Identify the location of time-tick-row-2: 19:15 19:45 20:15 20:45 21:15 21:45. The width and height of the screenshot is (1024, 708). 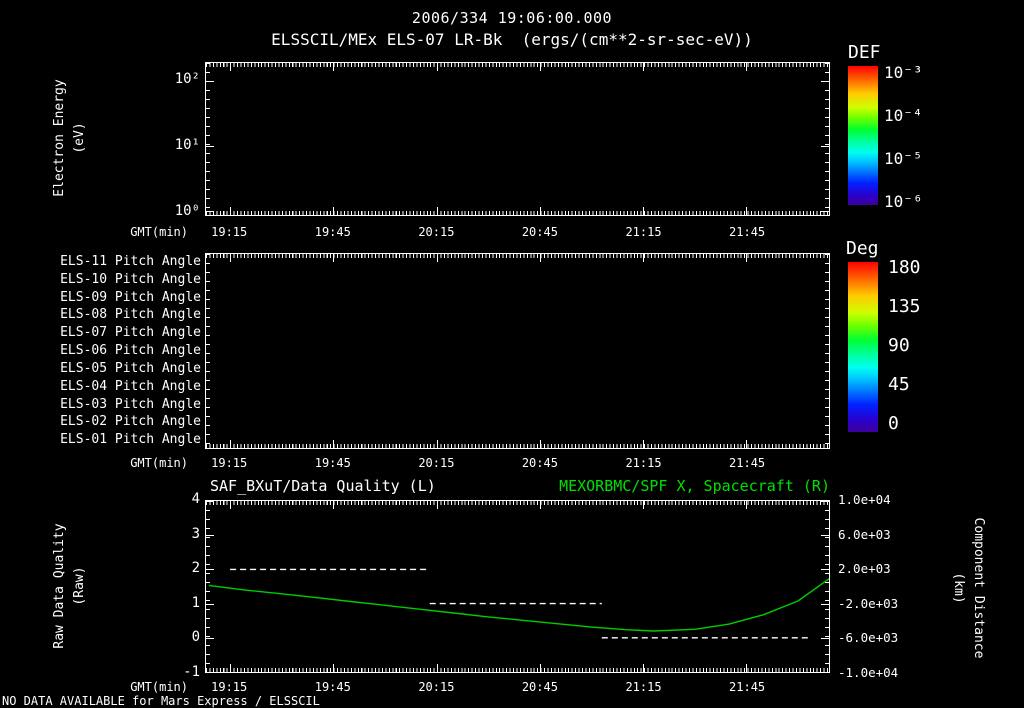
(518, 464).